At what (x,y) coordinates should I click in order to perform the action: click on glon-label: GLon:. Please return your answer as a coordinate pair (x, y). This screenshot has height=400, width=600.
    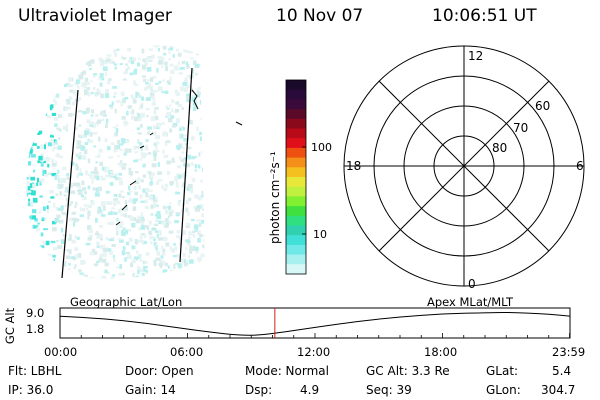
    Looking at the image, I should click on (503, 390).